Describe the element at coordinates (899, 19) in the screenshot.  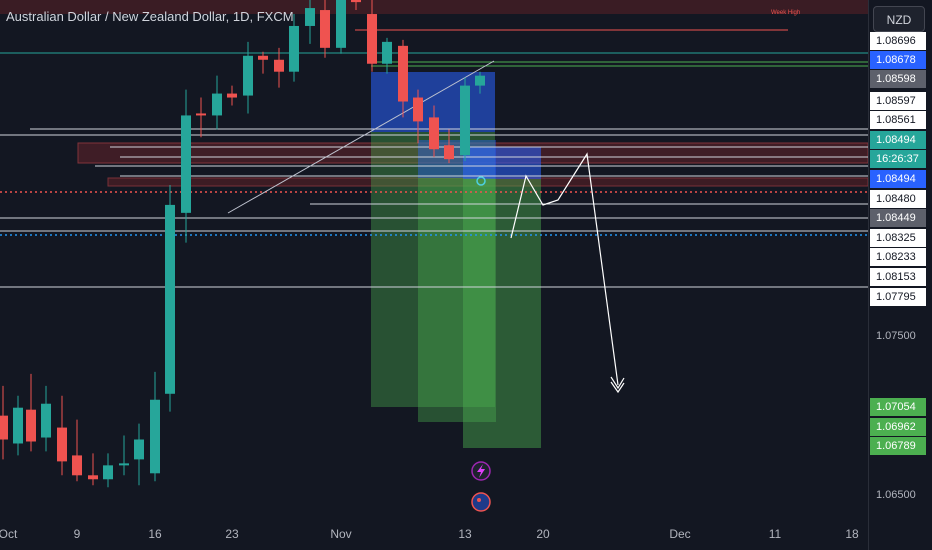
I see `currency-button: NZD` at that location.